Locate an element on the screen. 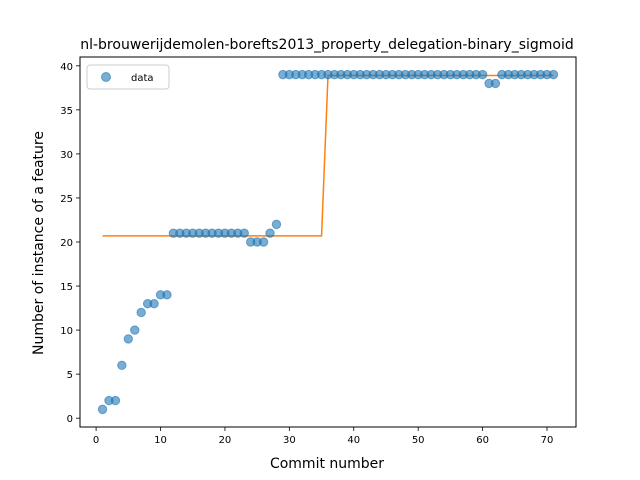 Image resolution: width=640 pixels, height=480 pixels. x-tick-label-20: 20 is located at coordinates (225, 440).